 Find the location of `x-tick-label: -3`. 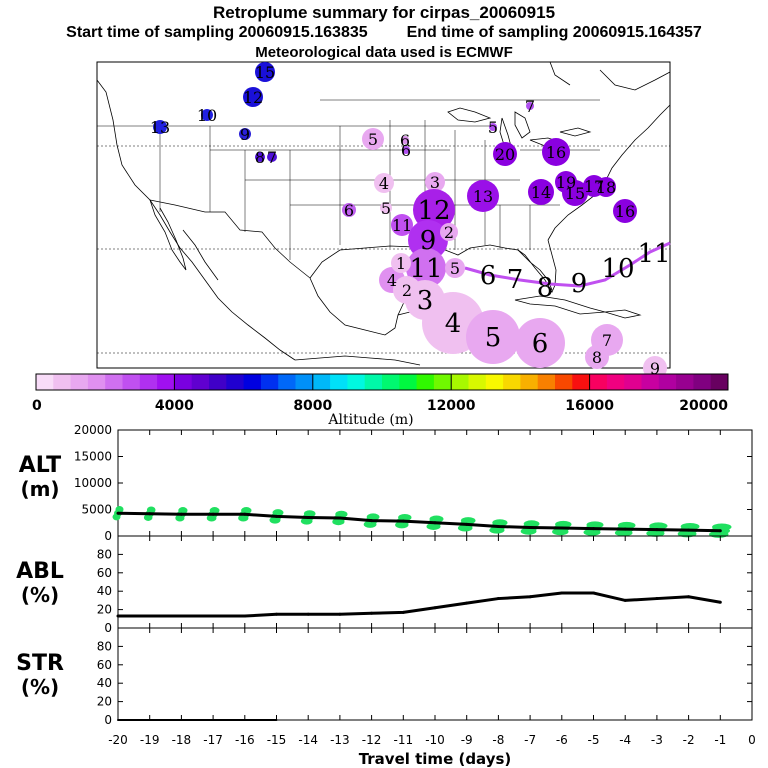

x-tick-label: -3 is located at coordinates (657, 740).